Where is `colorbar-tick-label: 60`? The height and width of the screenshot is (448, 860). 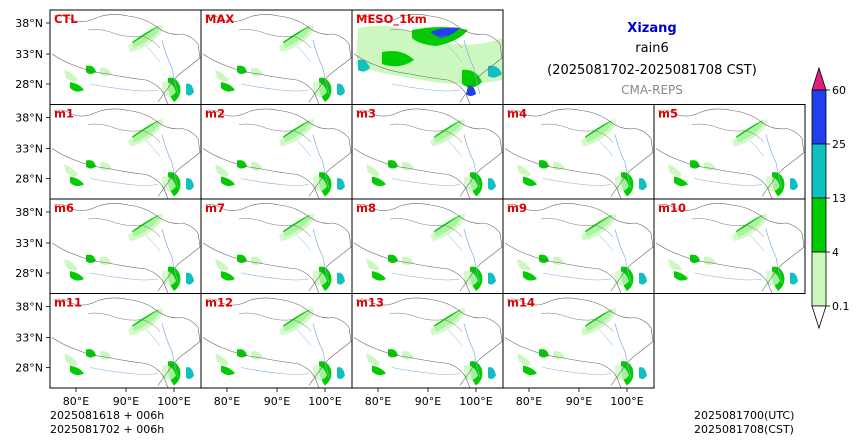 colorbar-tick-label: 60 is located at coordinates (839, 90).